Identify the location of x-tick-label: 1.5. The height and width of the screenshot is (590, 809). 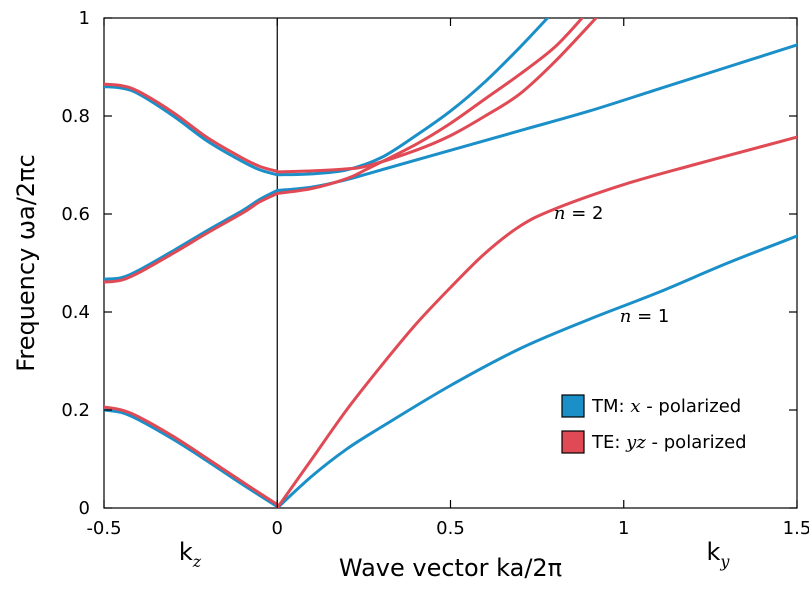
(796, 528).